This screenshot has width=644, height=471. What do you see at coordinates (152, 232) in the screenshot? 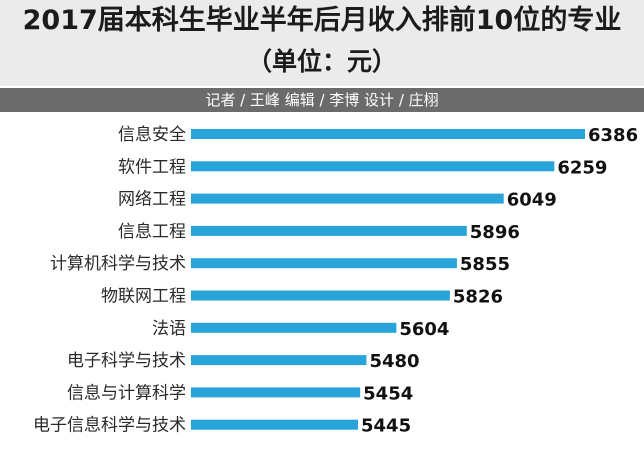
I see `category-label: 信息工程` at bounding box center [152, 232].